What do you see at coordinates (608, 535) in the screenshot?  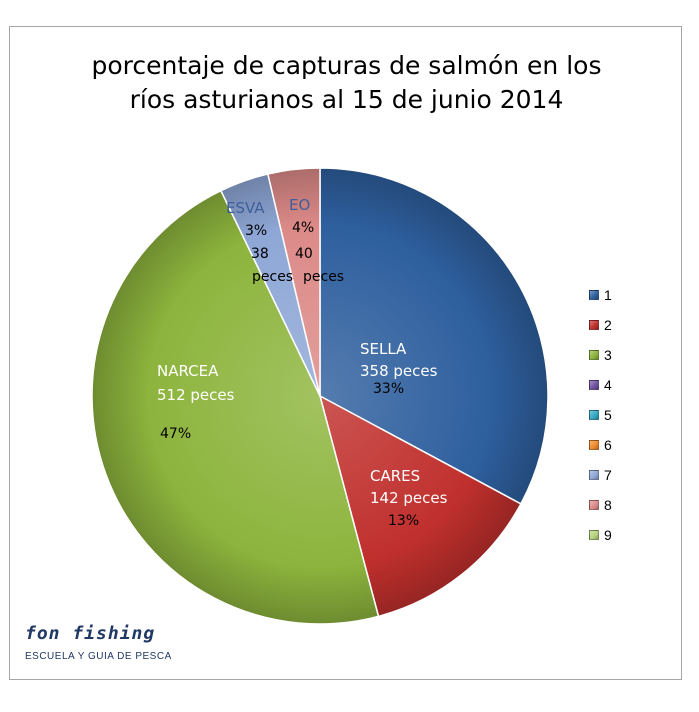 I see `legend-label: 9` at bounding box center [608, 535].